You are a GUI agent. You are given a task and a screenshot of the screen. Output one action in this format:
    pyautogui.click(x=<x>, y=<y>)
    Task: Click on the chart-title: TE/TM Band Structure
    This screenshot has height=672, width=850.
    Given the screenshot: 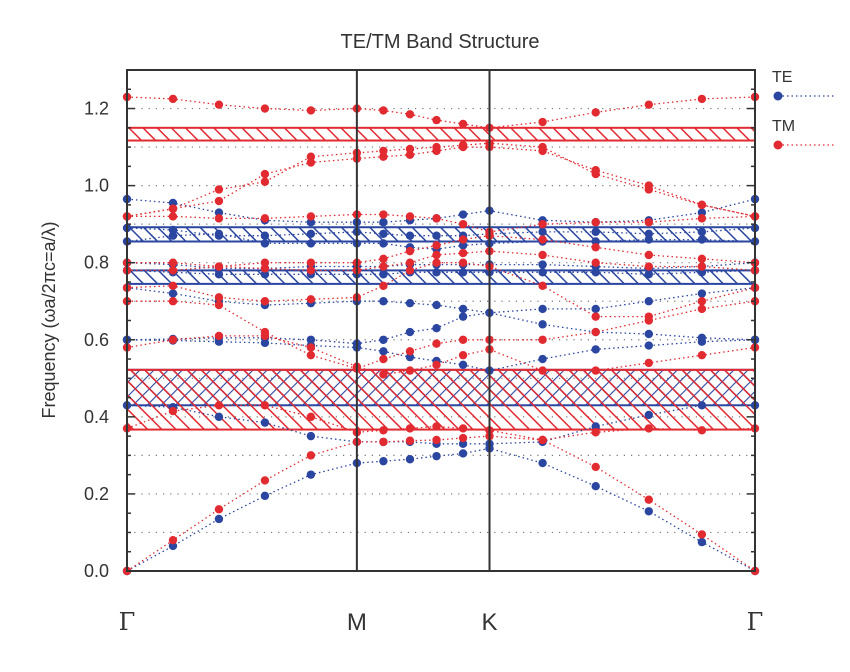 What is the action you would take?
    pyautogui.click(x=440, y=42)
    